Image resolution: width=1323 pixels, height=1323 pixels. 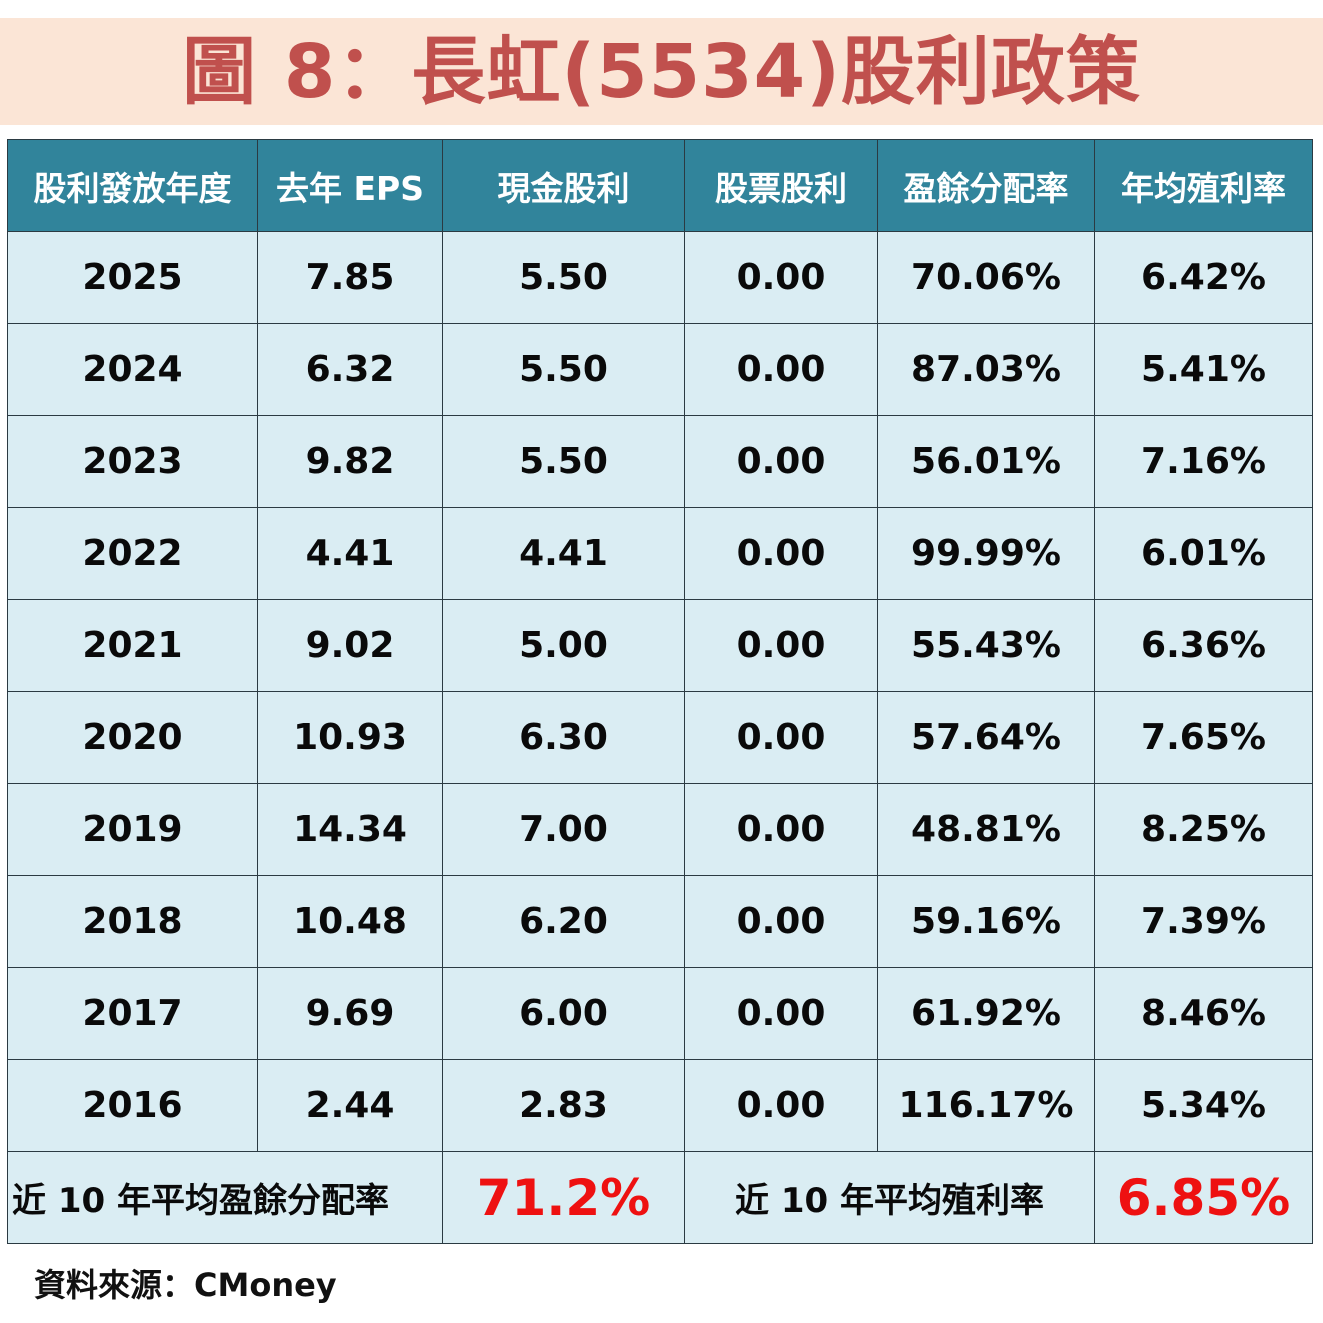 I want to click on avg-payout-label: 近 10 年平均盈餘分配率, so click(x=225, y=1197).